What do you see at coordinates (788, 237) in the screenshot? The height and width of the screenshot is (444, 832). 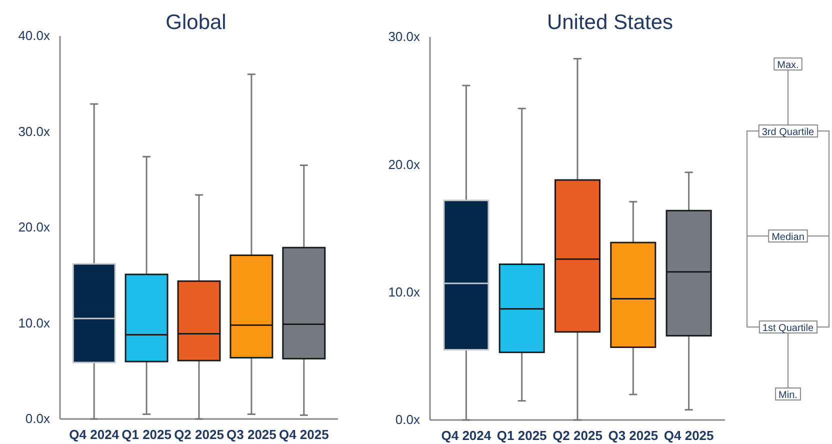 I see `text: Median` at bounding box center [788, 237].